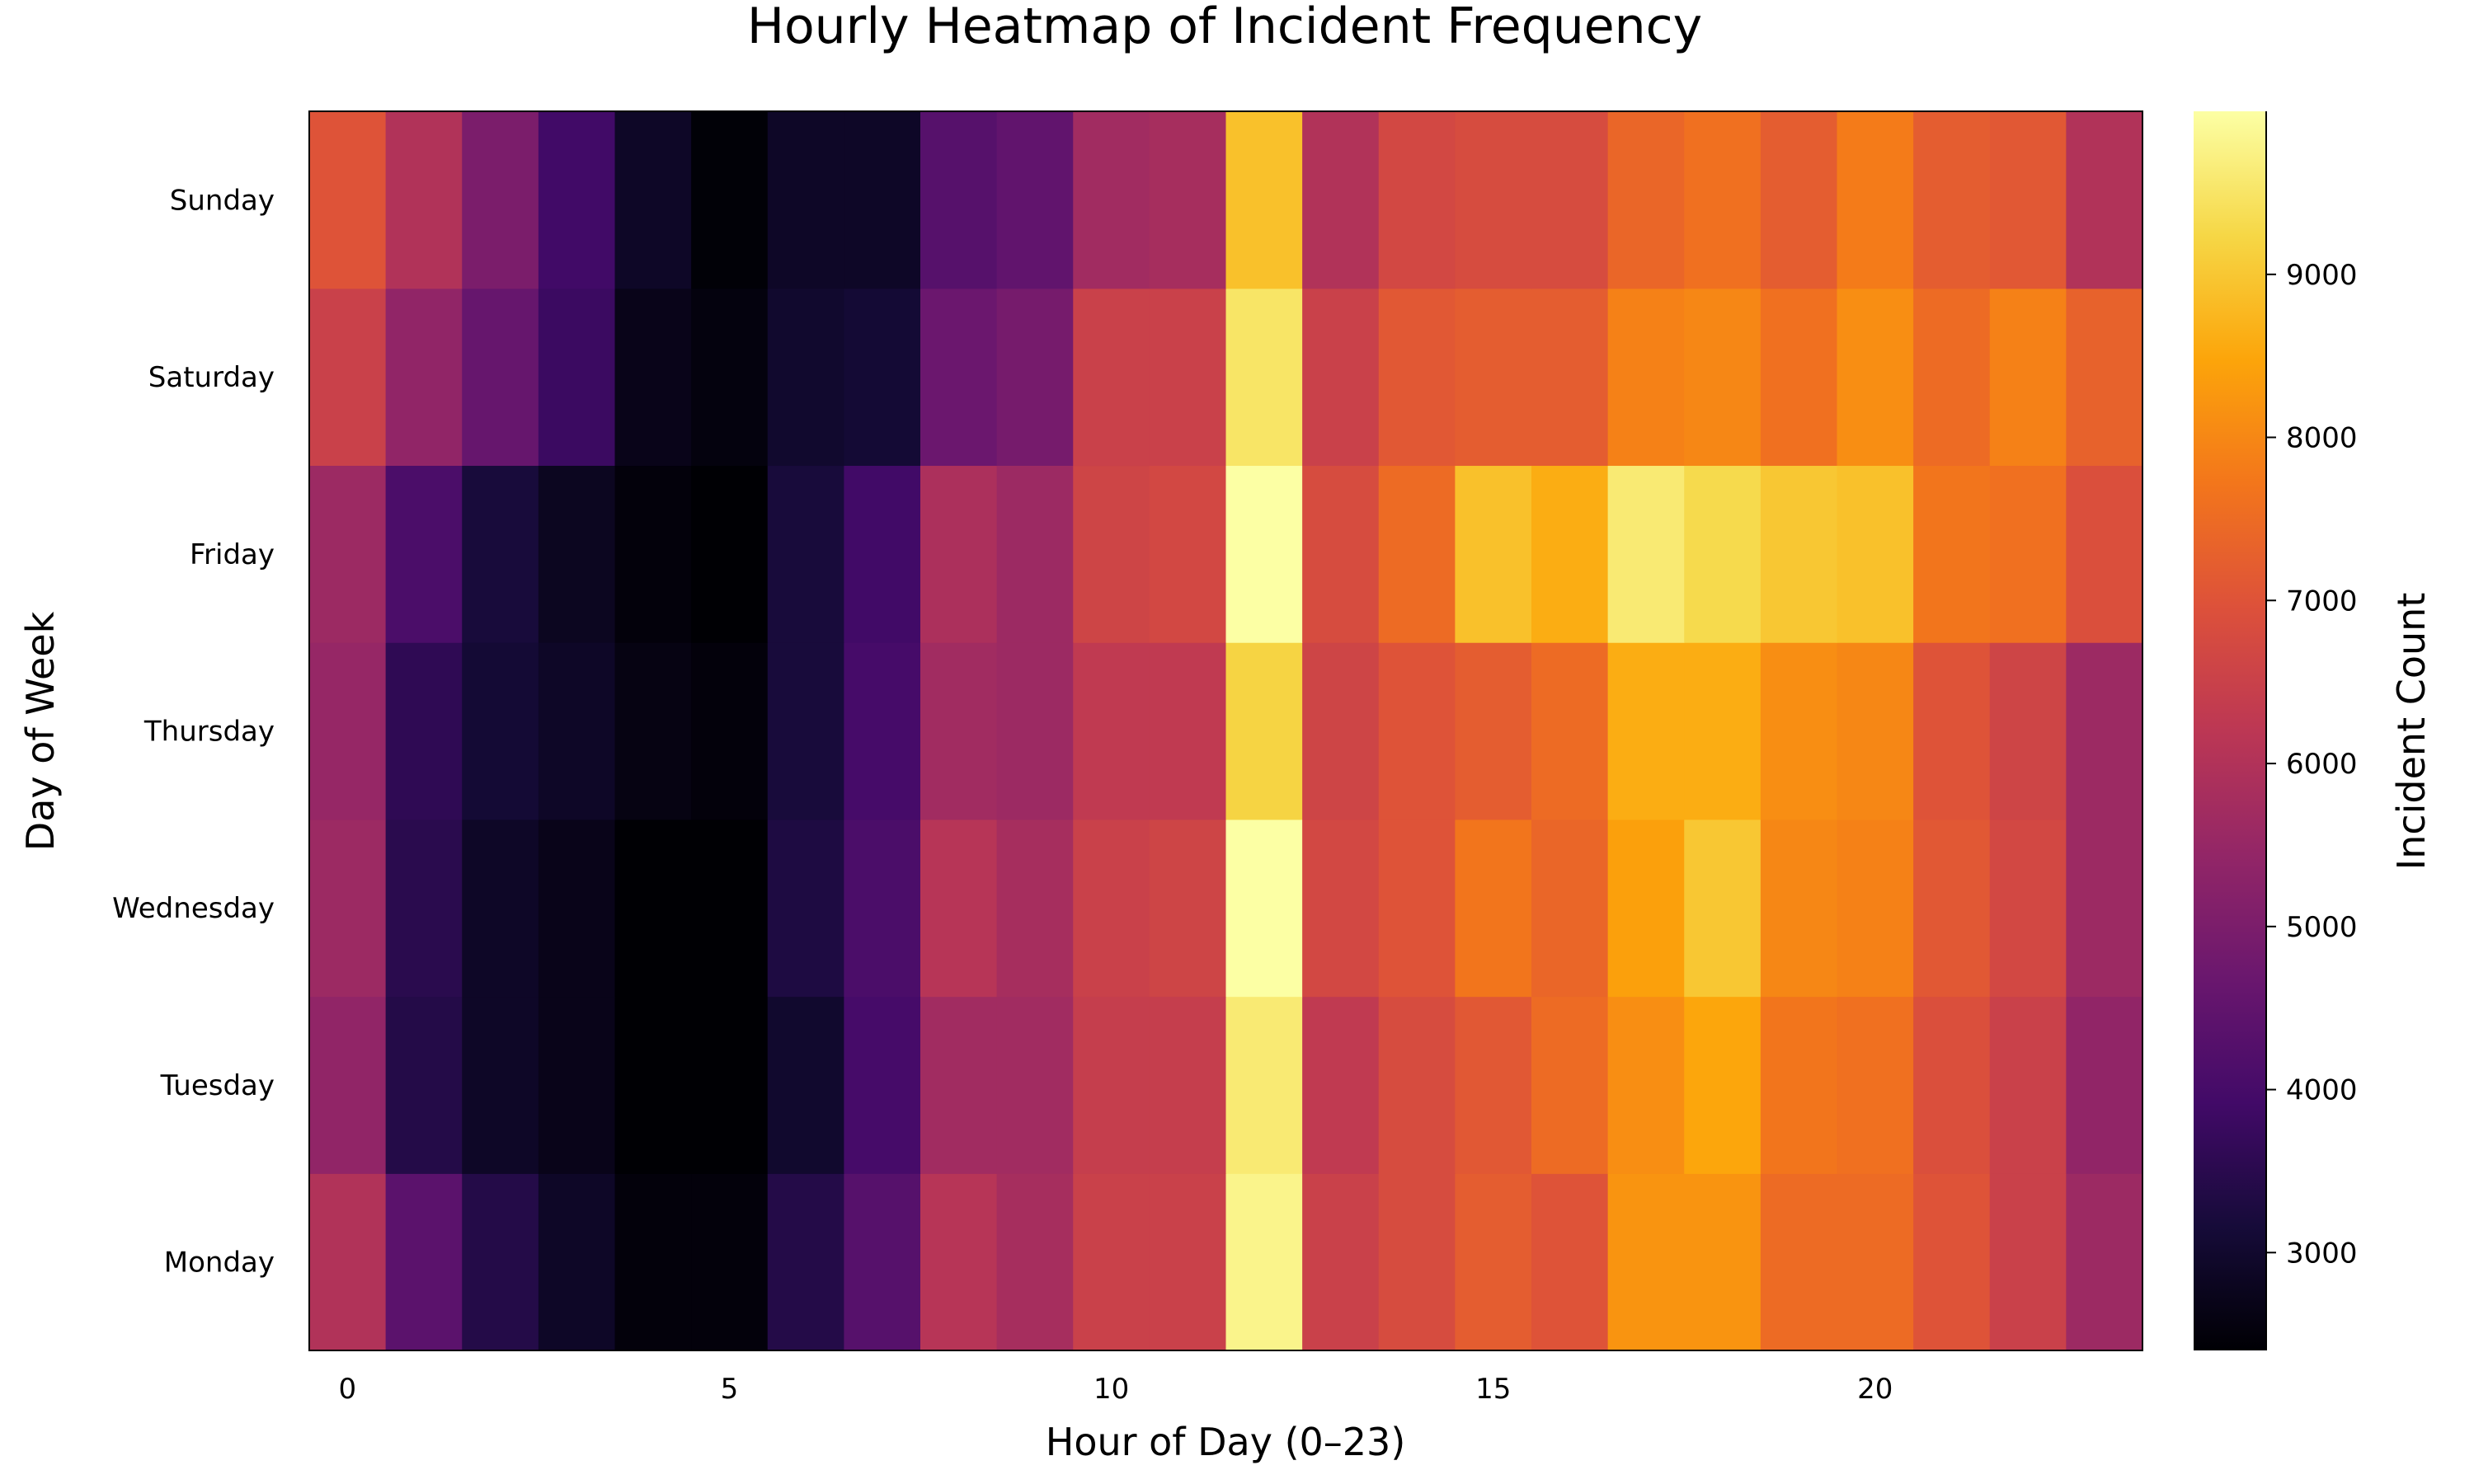 This screenshot has width=2474, height=1484. What do you see at coordinates (1493, 1389) in the screenshot?
I see `x-tick-label: 15` at bounding box center [1493, 1389].